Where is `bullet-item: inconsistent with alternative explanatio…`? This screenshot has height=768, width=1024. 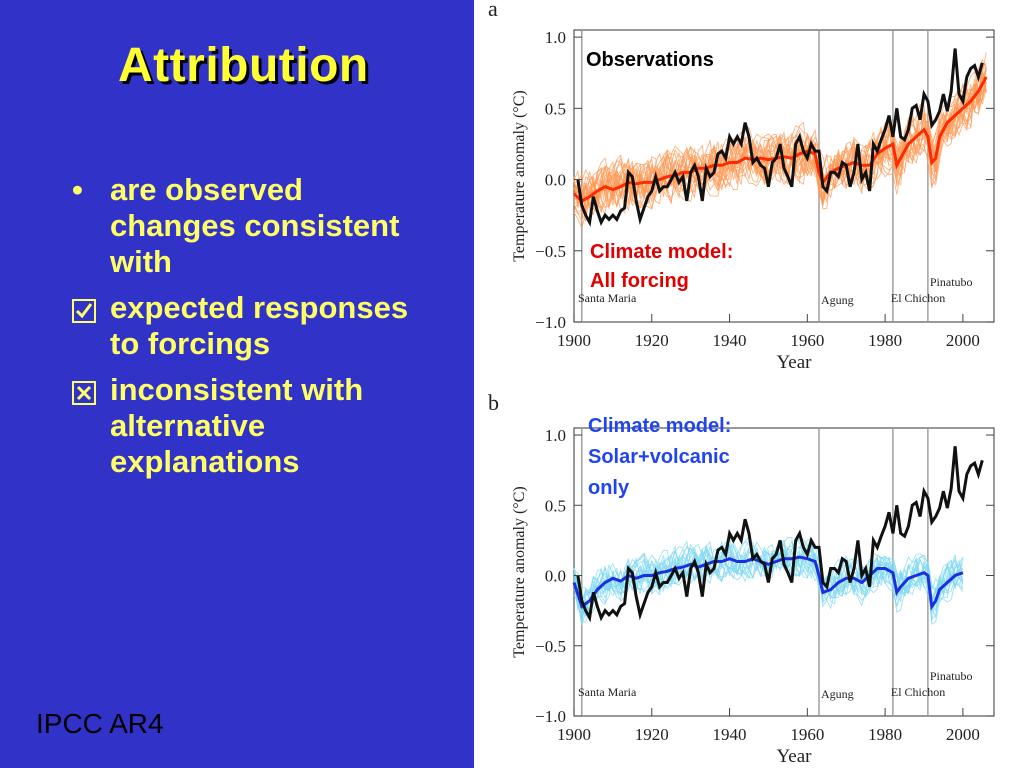 bullet-item: inconsistent with alternative explanatio… is located at coordinates (252, 426).